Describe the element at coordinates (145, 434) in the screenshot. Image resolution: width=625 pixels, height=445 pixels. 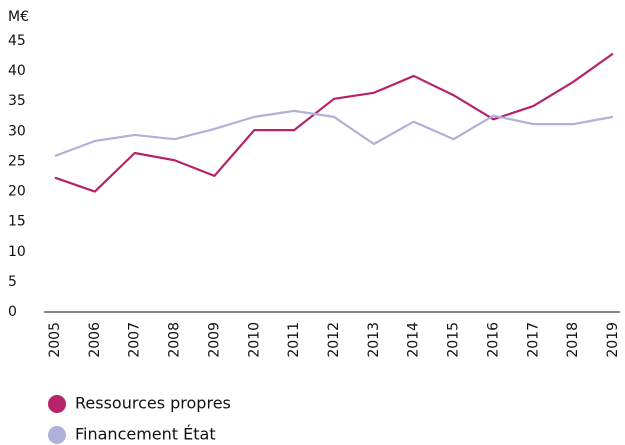
I see `legend-label: Financement État` at that location.